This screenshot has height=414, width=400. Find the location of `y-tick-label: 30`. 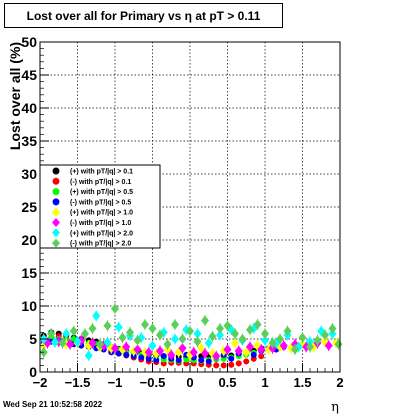

y-tick-label: 30 is located at coordinates (29, 174).